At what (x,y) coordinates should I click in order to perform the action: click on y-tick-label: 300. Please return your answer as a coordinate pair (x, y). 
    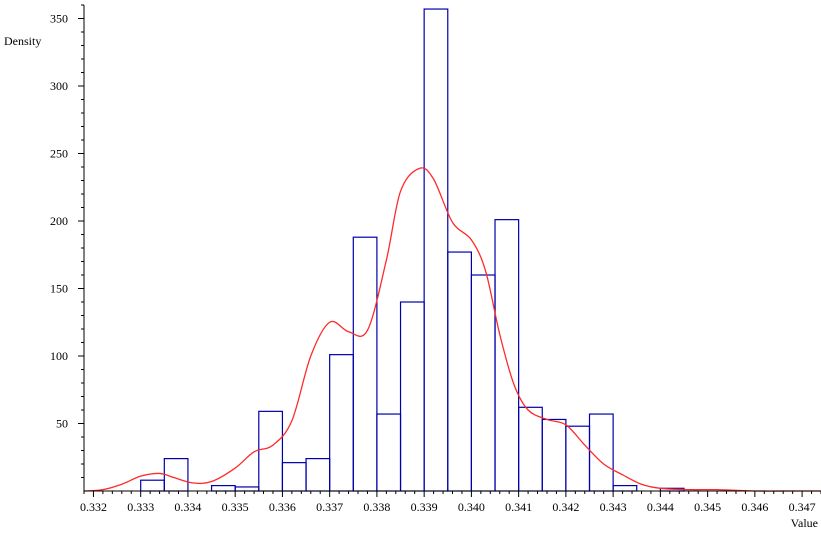
    Looking at the image, I should click on (59, 86).